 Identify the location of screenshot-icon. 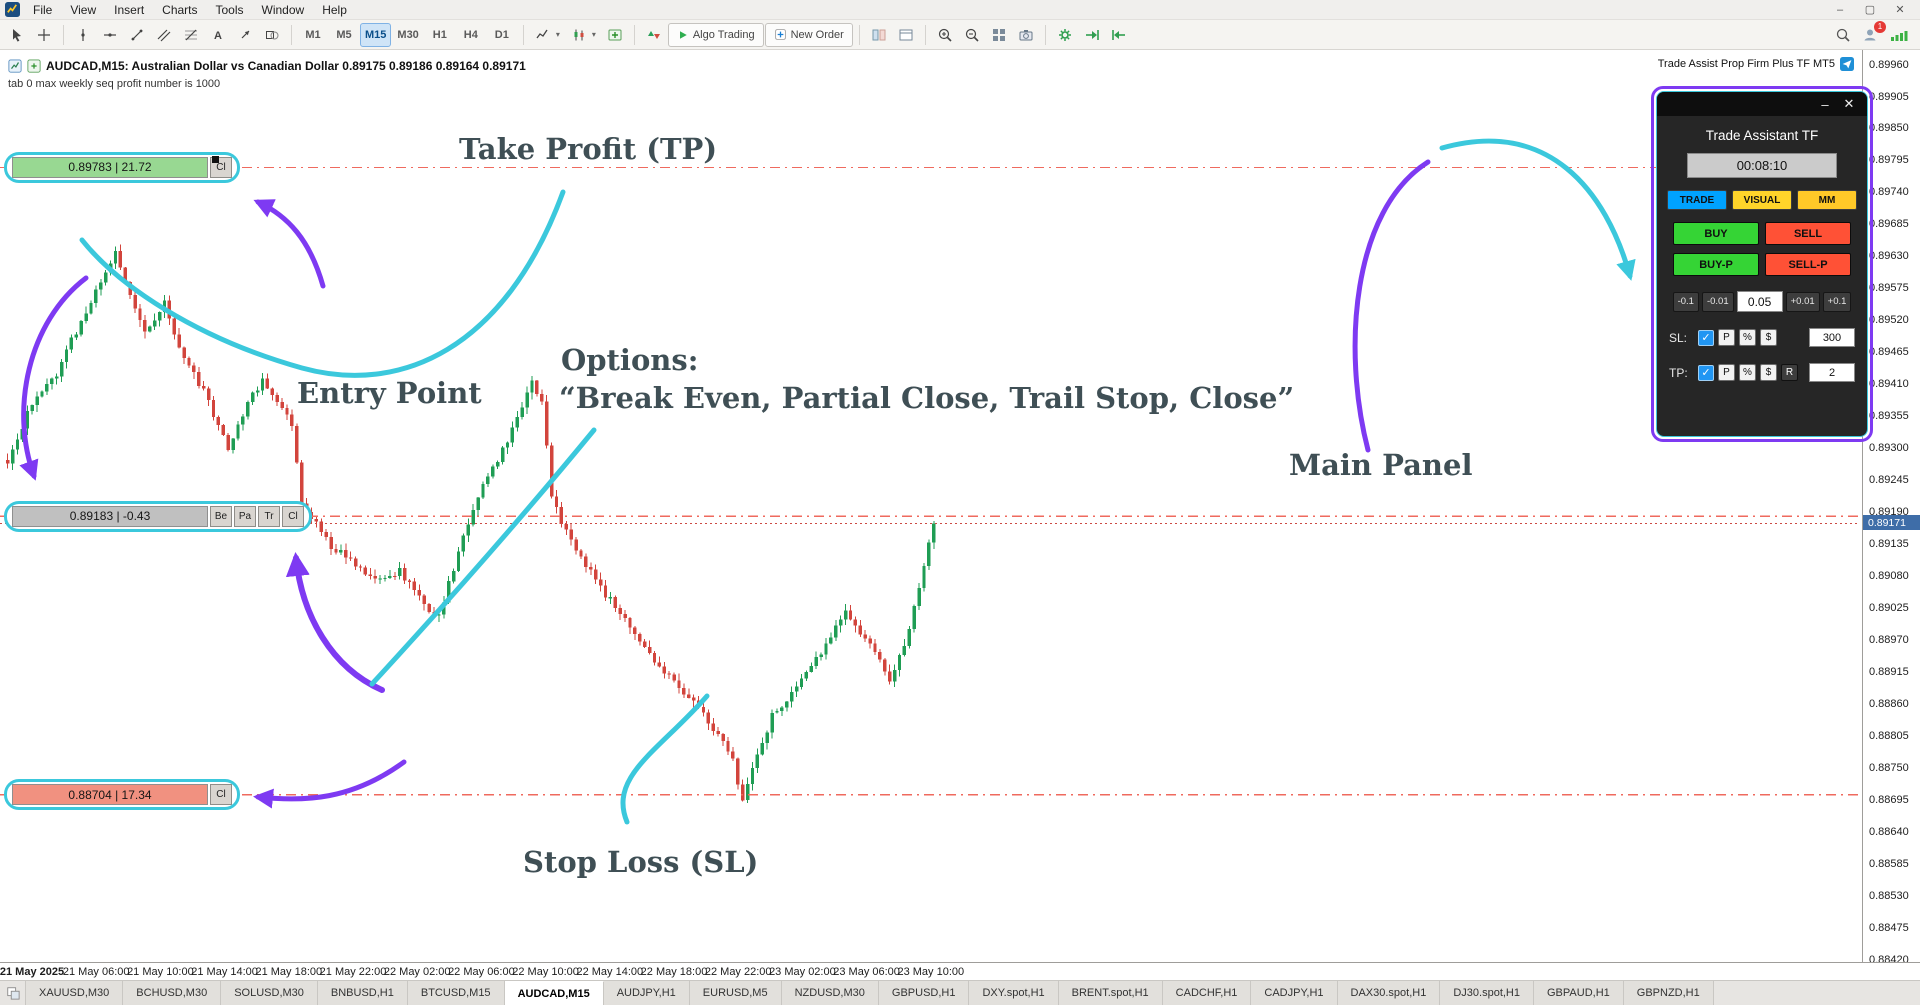
(1026, 35).